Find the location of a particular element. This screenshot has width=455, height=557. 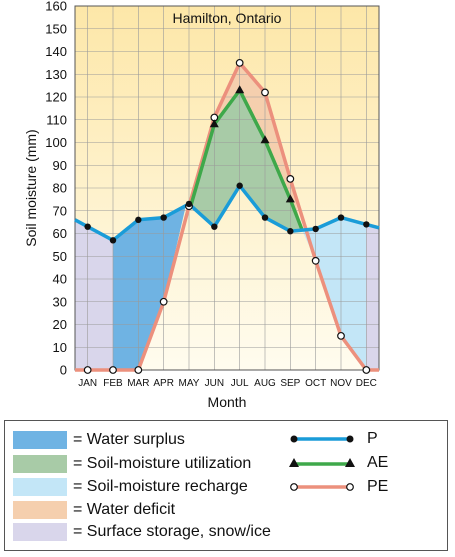

y-tick-label-160: 160 is located at coordinates (56, 7).